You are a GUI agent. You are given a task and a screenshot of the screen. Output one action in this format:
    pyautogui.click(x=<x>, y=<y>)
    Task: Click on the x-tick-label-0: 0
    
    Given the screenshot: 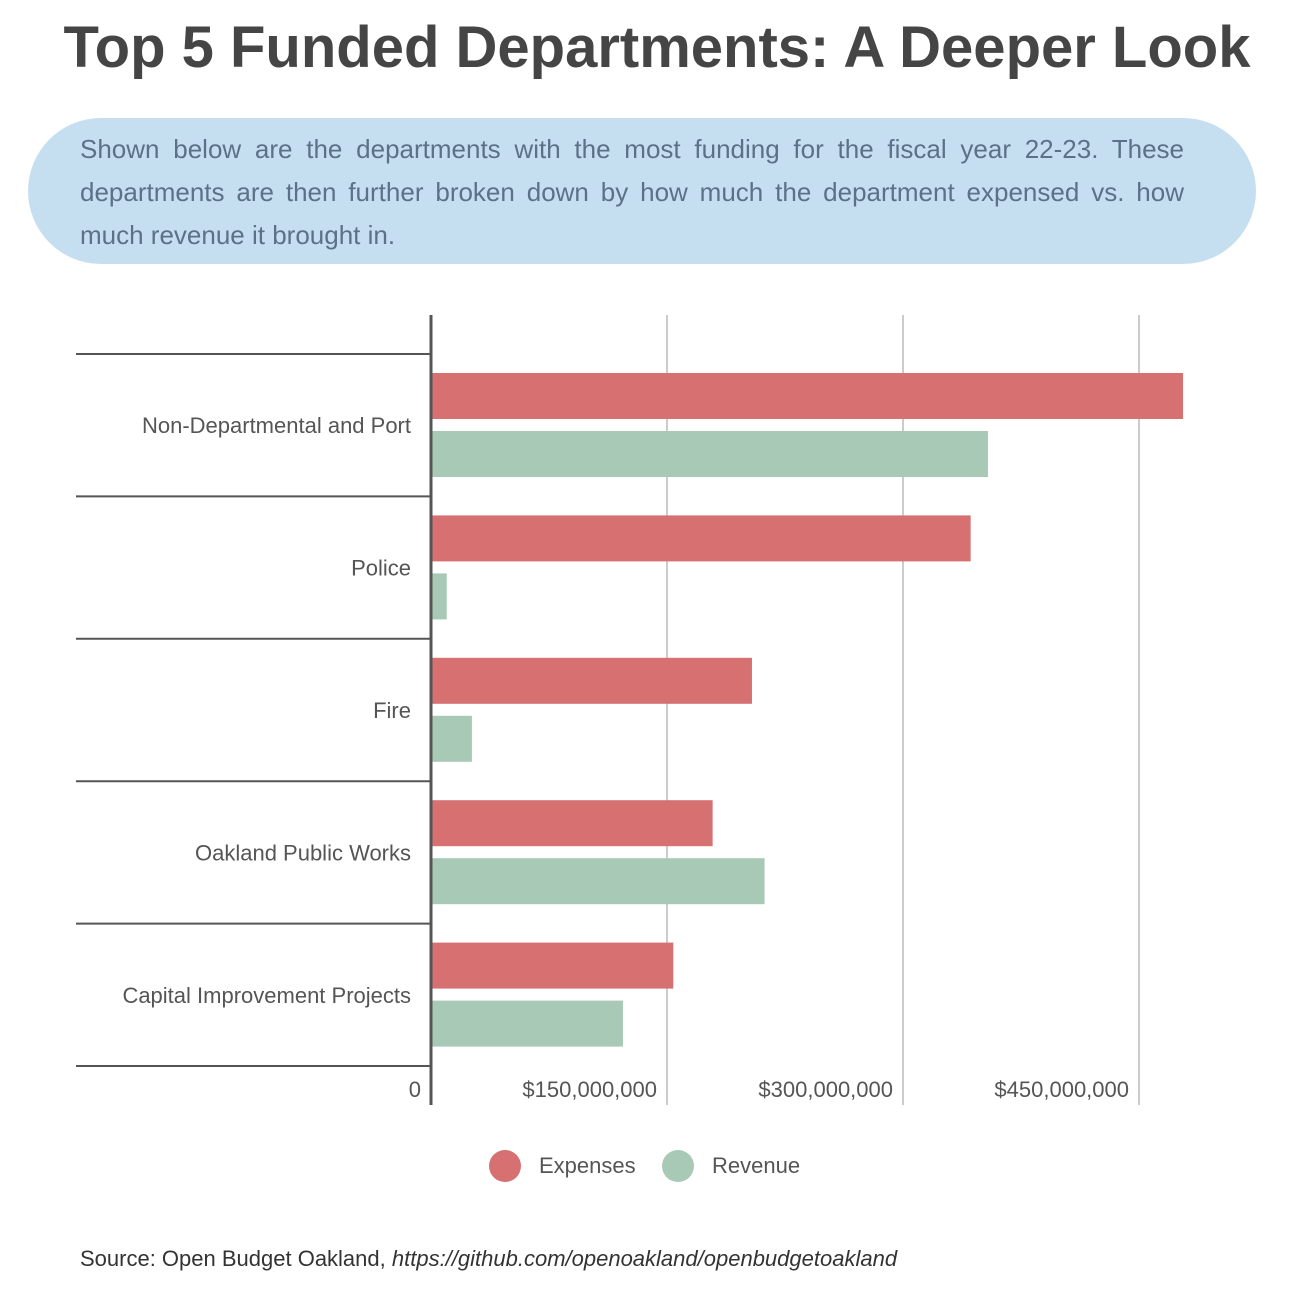 What is the action you would take?
    pyautogui.click(x=415, y=1089)
    